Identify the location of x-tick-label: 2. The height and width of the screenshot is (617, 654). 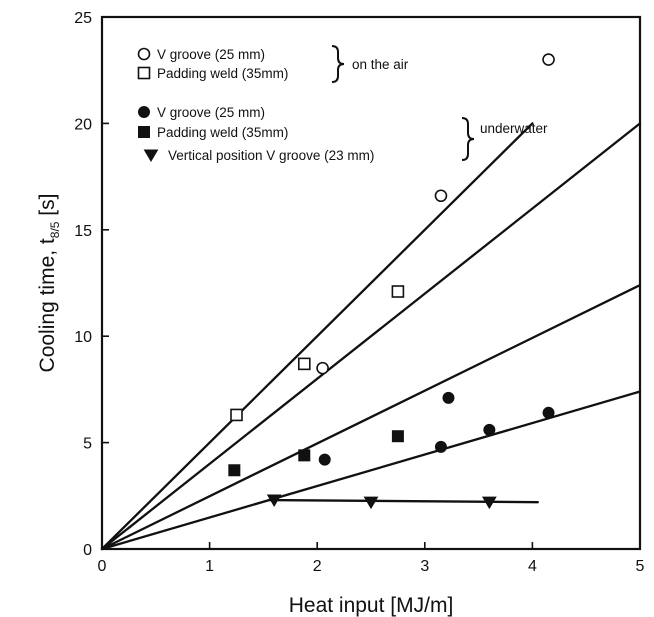
(317, 566).